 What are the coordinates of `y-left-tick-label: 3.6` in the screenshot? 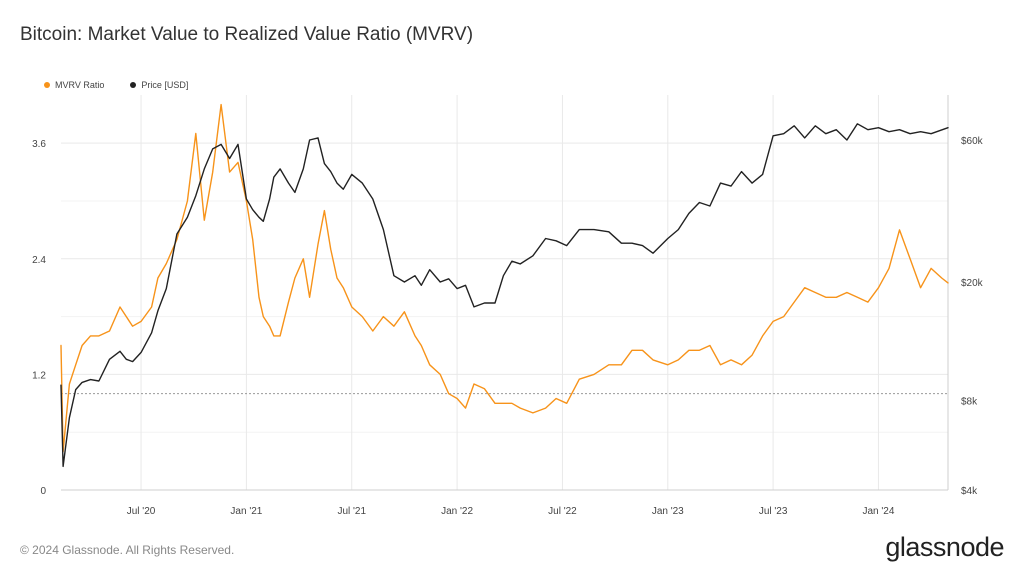 It's located at (39, 144).